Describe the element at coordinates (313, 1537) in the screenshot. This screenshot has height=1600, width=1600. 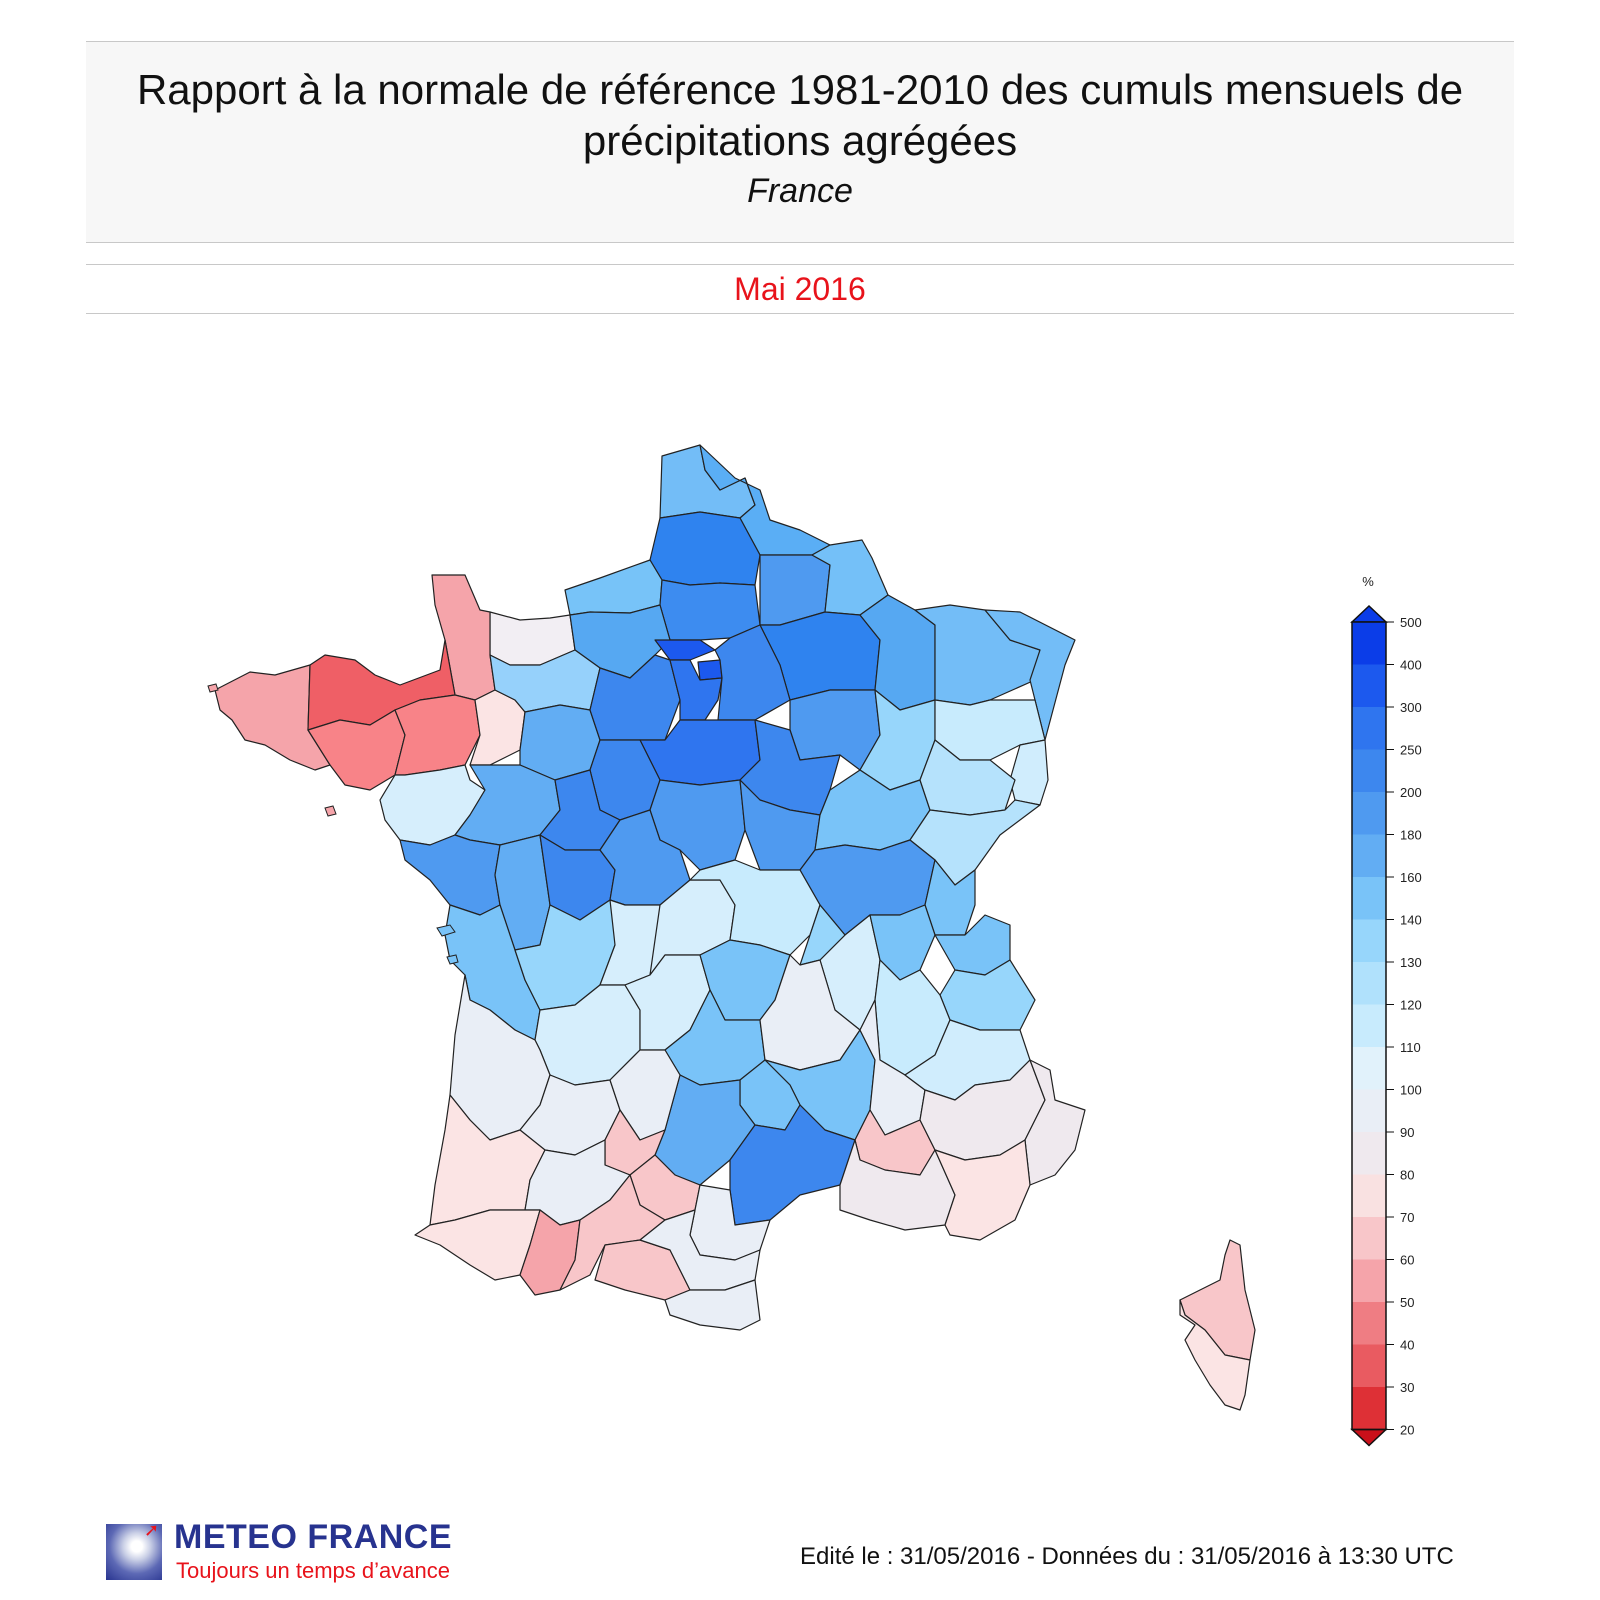
I see `logo-name: METEO FRANCE` at that location.